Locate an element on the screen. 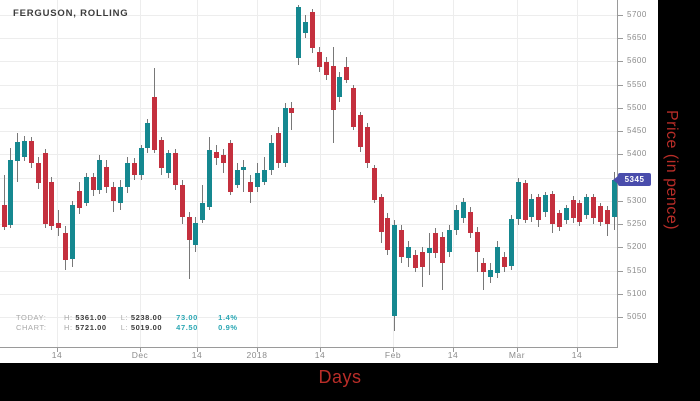  x-tick-label: Feb is located at coordinates (393, 355).